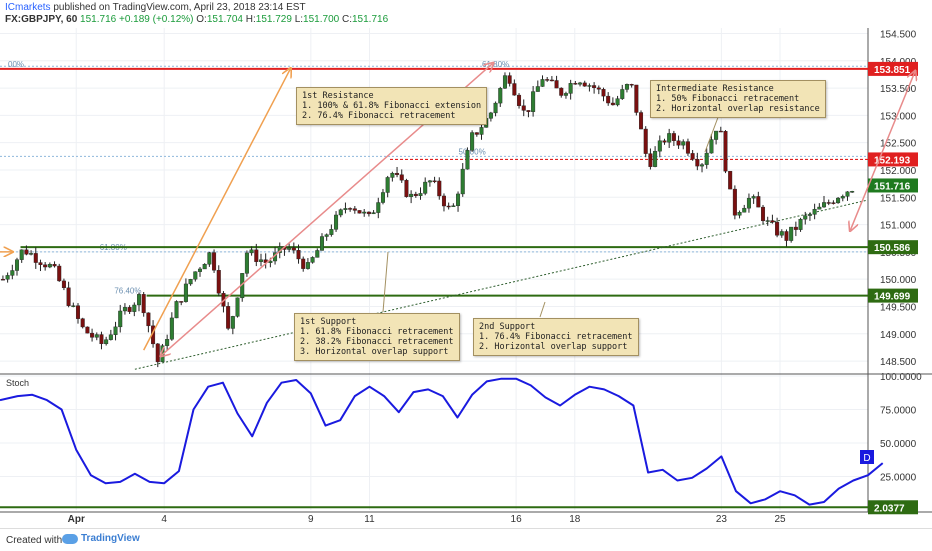 The height and width of the screenshot is (551, 932). I want to click on last-price: 151.716, so click(98, 19).